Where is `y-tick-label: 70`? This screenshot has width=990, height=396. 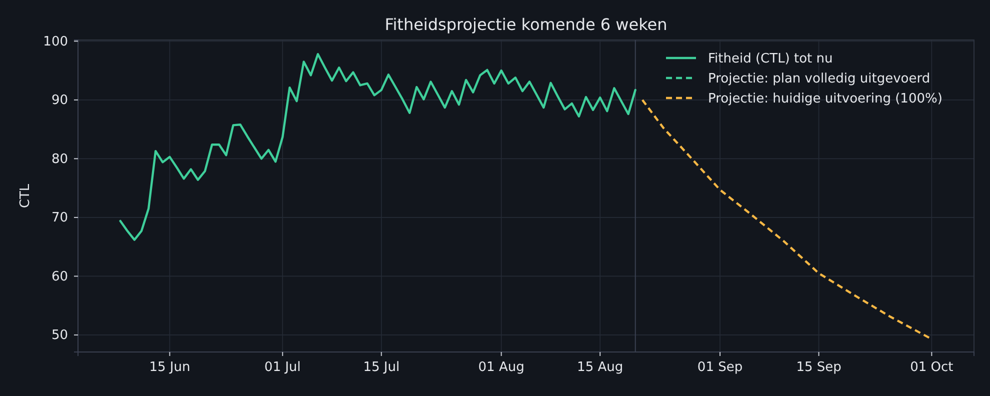
y-tick-label: 70 is located at coordinates (59, 218).